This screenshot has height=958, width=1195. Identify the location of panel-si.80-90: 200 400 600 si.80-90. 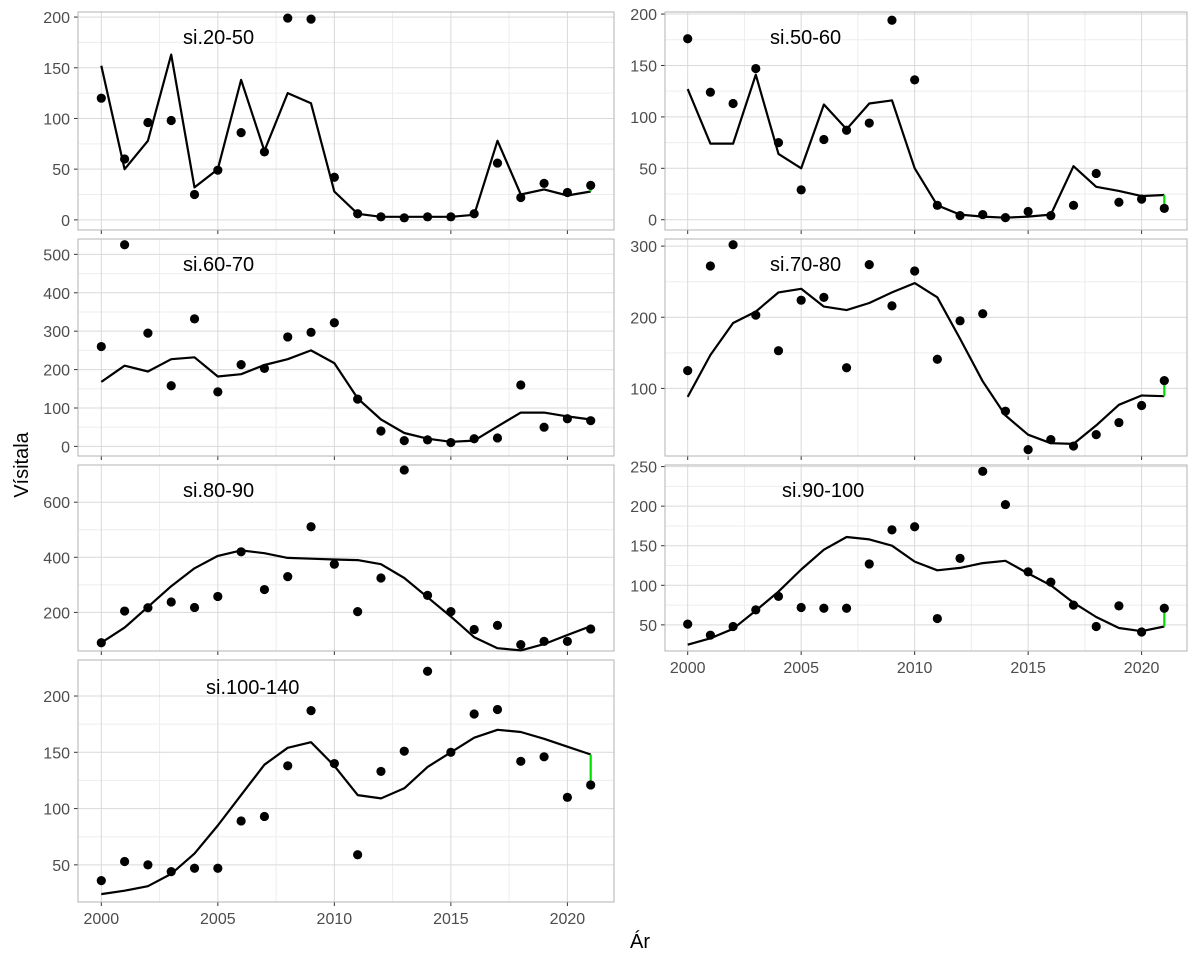
(329, 559).